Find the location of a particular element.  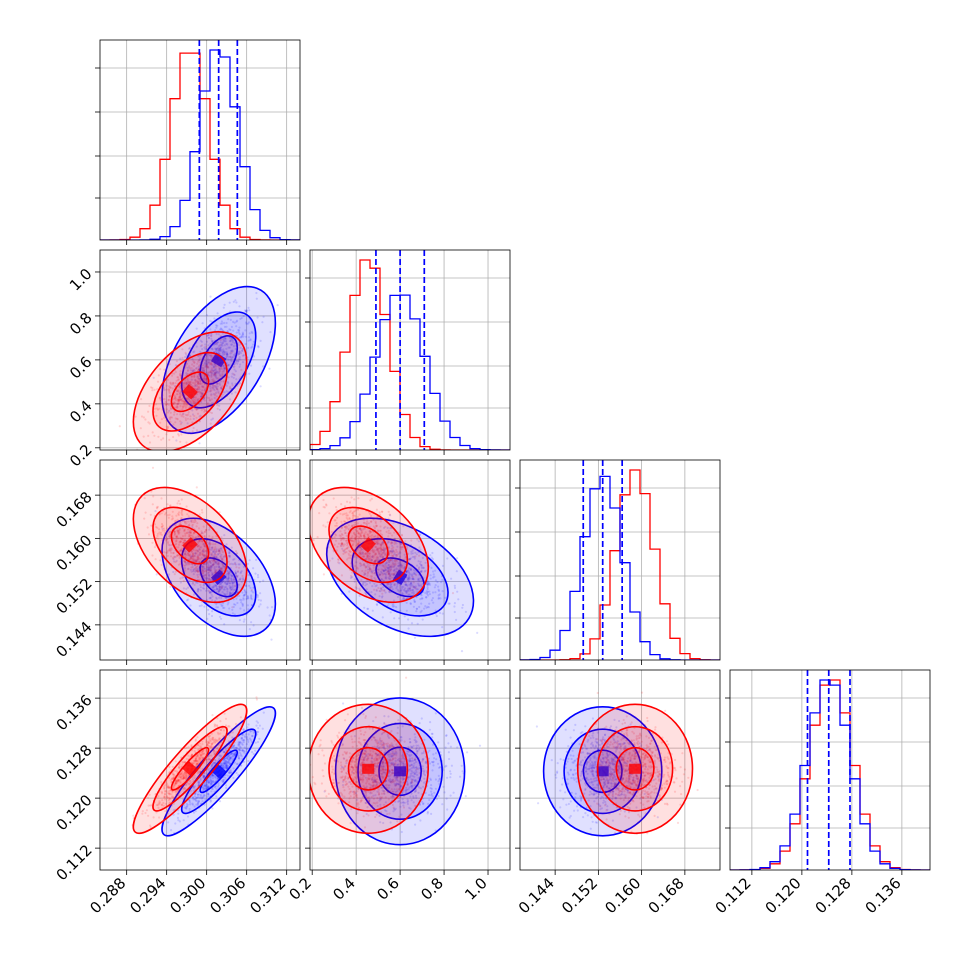

density-peak-blue is located at coordinates (218, 360).